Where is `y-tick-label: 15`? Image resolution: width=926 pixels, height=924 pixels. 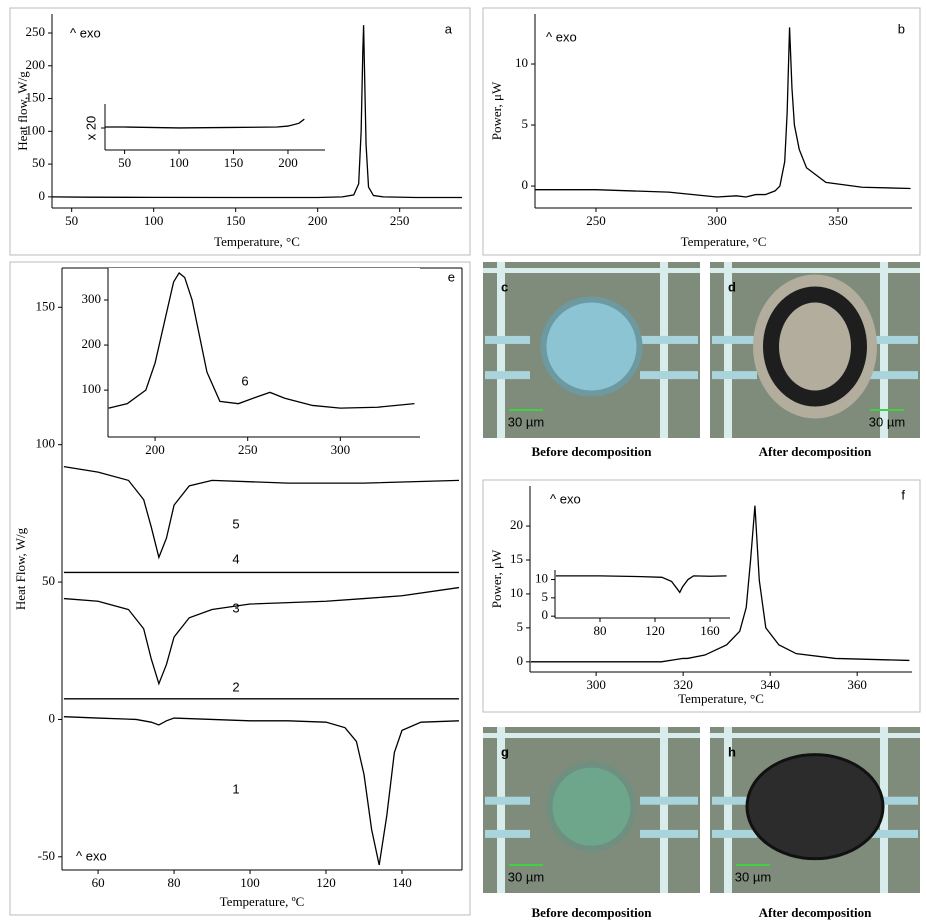 y-tick-label: 15 is located at coordinates (516, 558).